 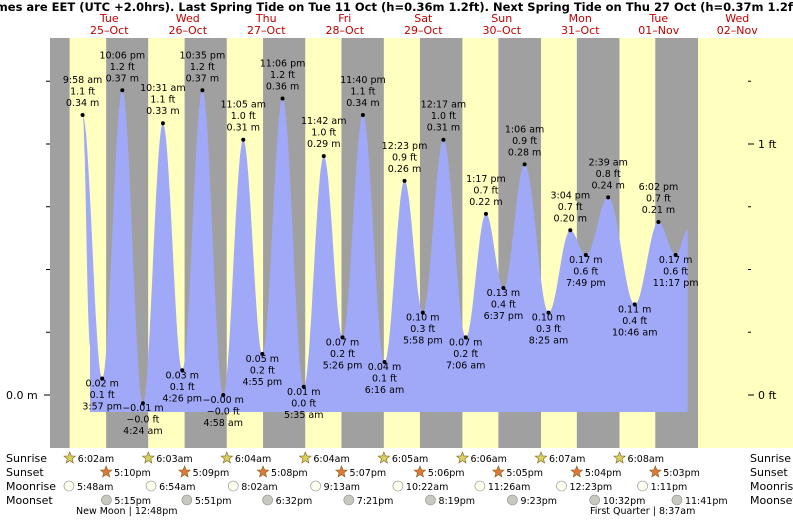 I want to click on moonset-time: 6:32pm, so click(x=294, y=501).